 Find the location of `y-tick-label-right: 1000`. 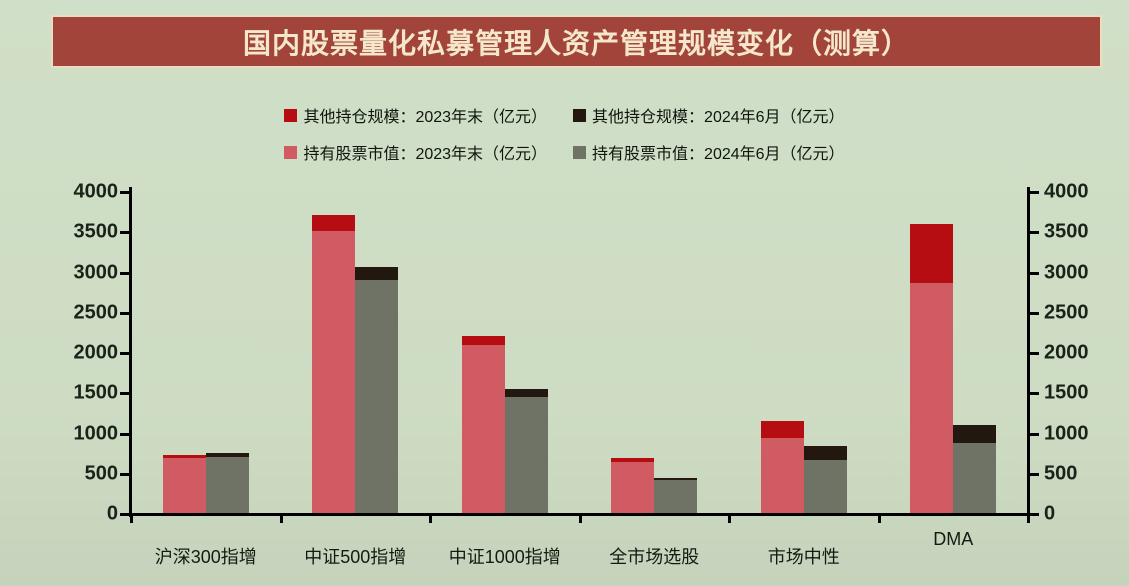

y-tick-label-right: 1000 is located at coordinates (1066, 433).